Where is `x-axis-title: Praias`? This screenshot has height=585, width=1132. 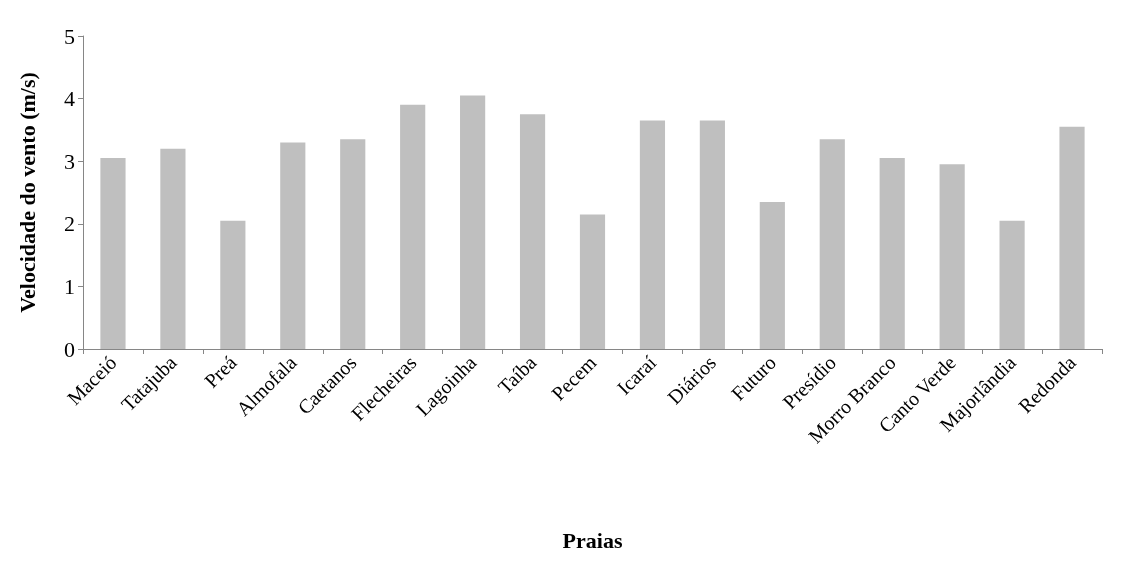
x-axis-title: Praias is located at coordinates (592, 540).